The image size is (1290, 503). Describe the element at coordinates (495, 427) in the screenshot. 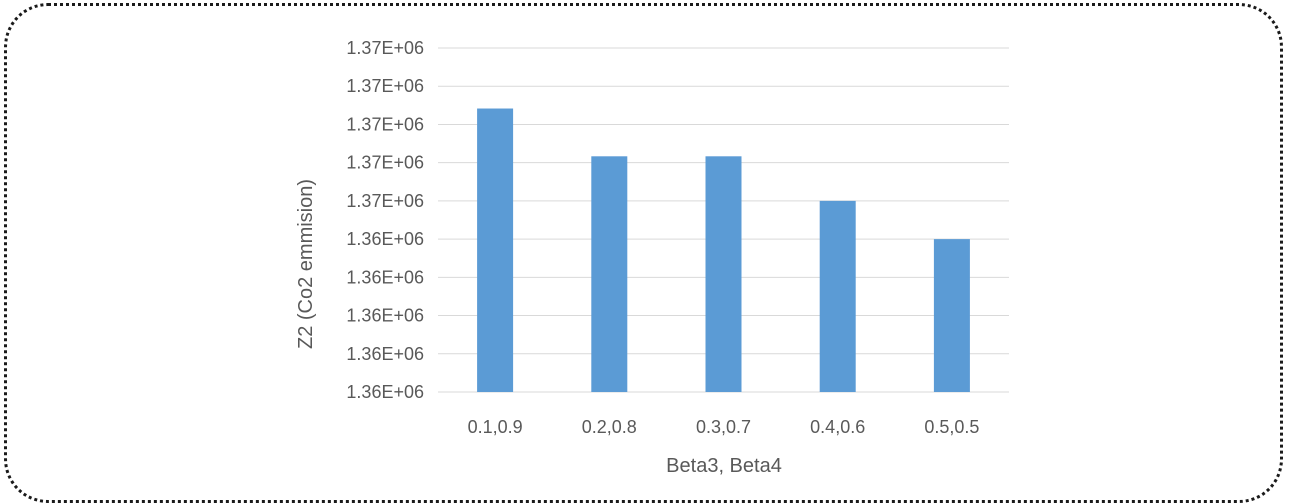

I see `x-tick-label: 0.1,0.9` at that location.